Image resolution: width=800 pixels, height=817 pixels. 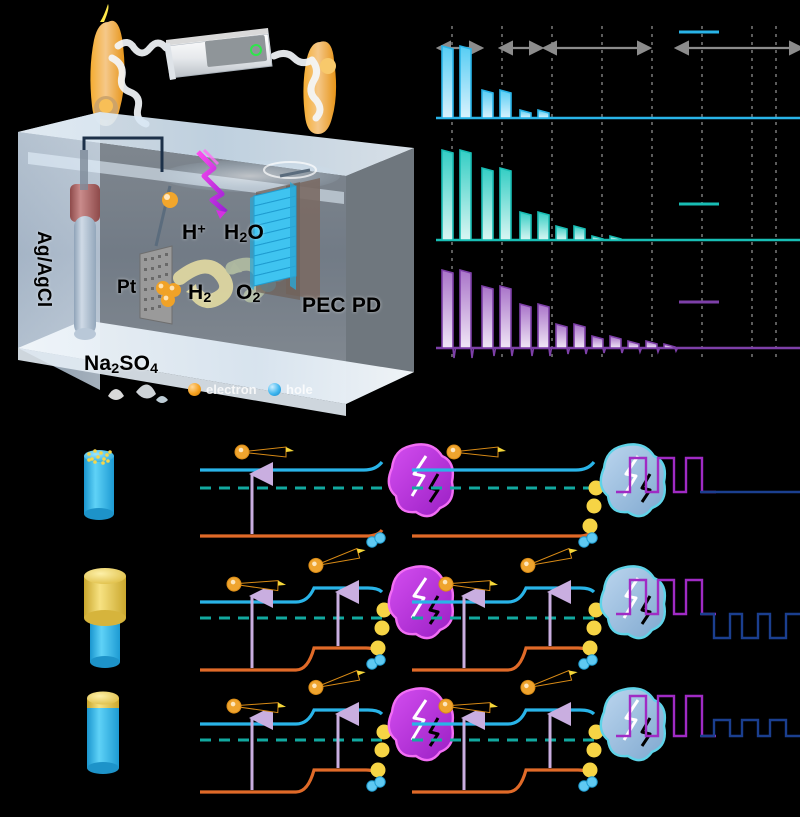 I want to click on uv-band-panel, so click(x=327, y=495).